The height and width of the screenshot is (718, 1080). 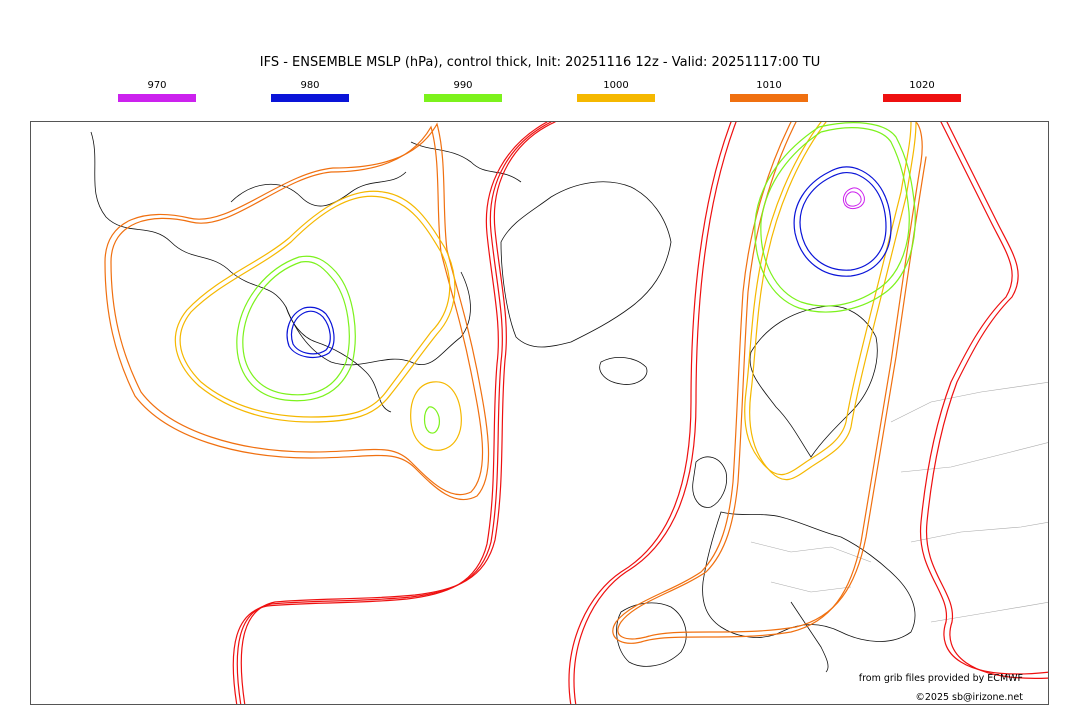 I want to click on copyright-credit: ©2025 sb@irizone.net, so click(x=969, y=697).